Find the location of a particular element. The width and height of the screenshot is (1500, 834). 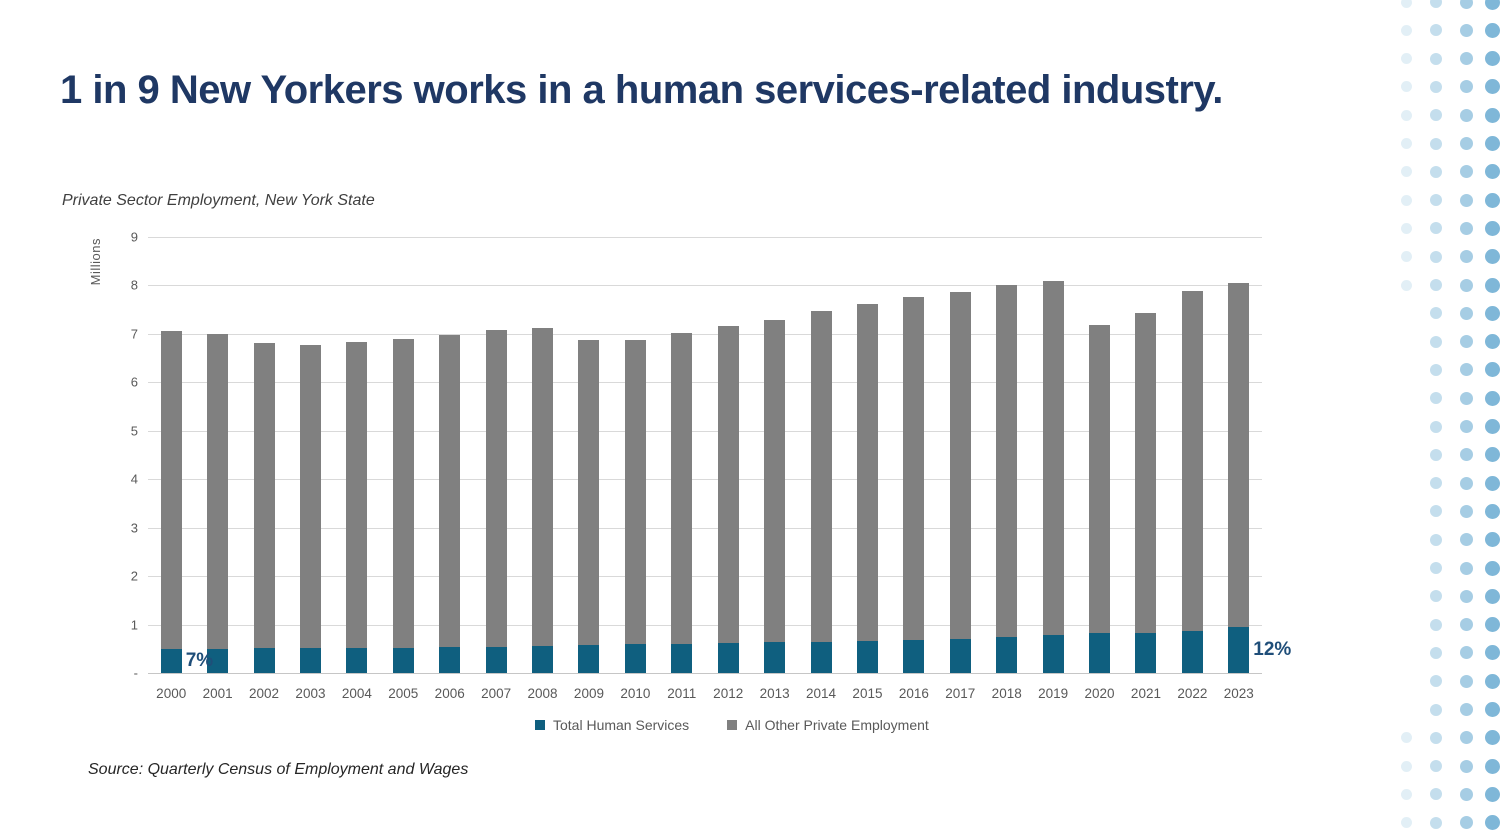

y-tick-label: 8 is located at coordinates (134, 285).